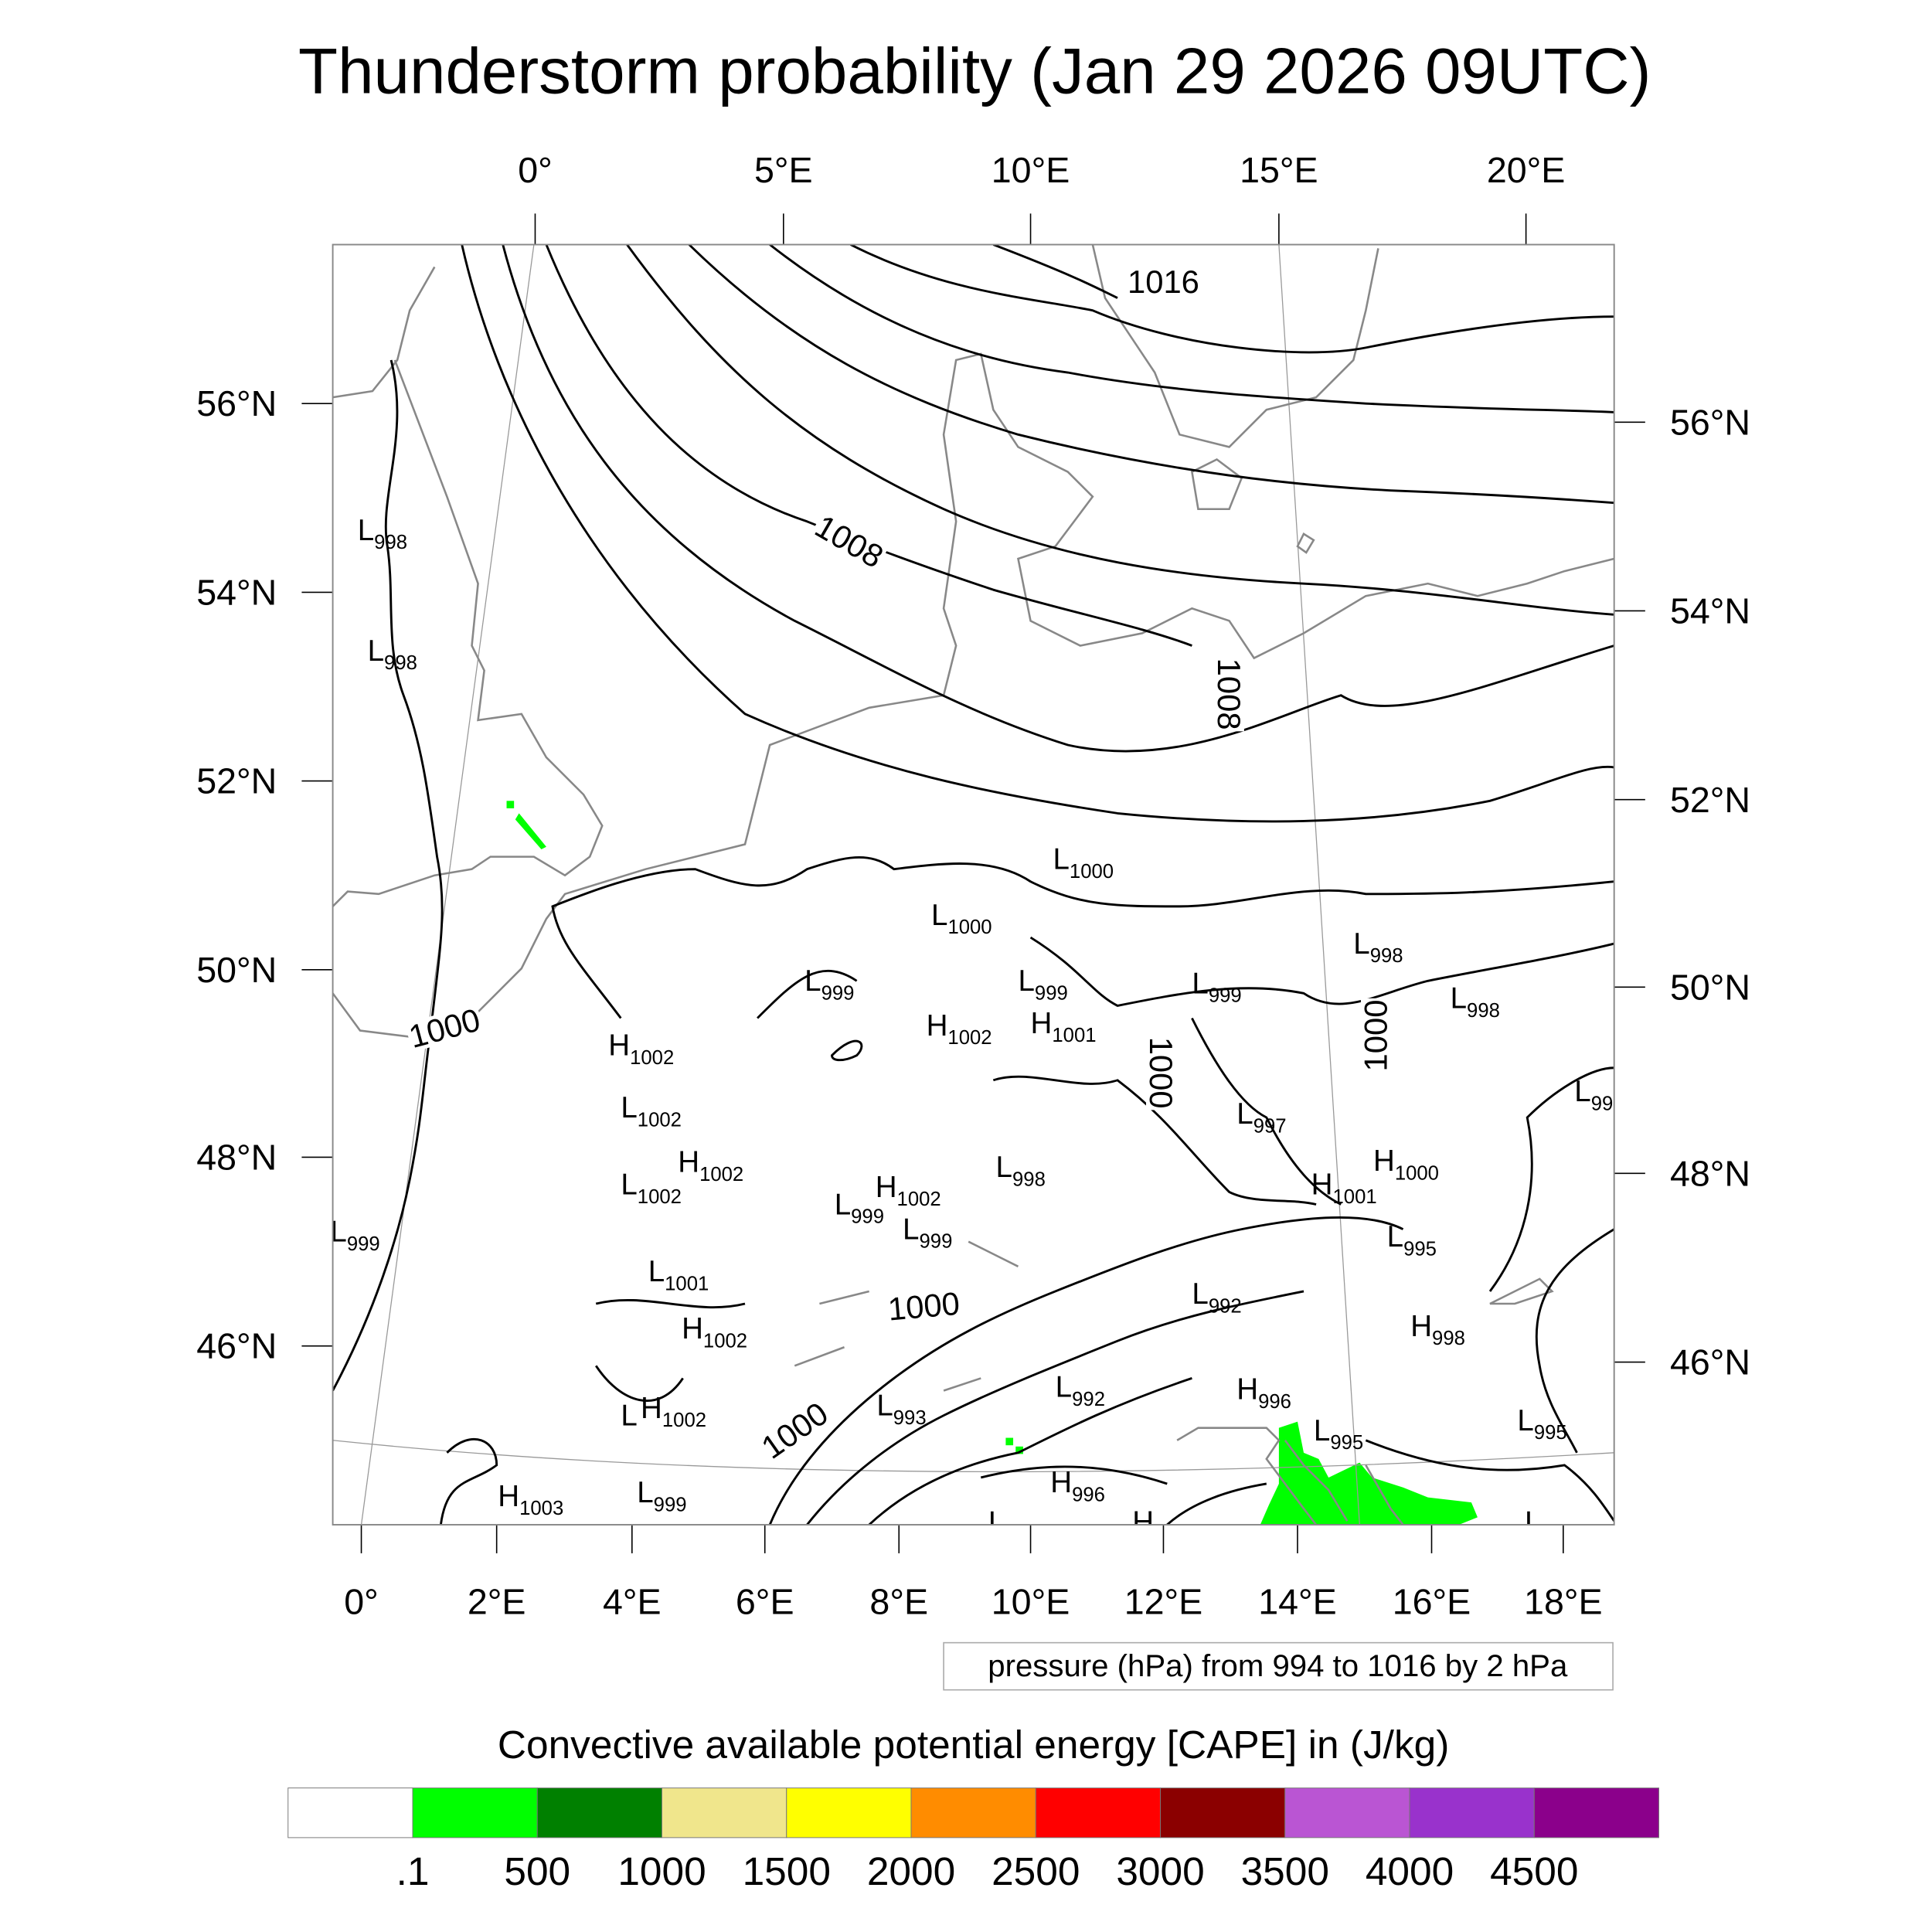  Describe the element at coordinates (1163, 282) in the screenshot. I see `contour-label: 1016` at that location.